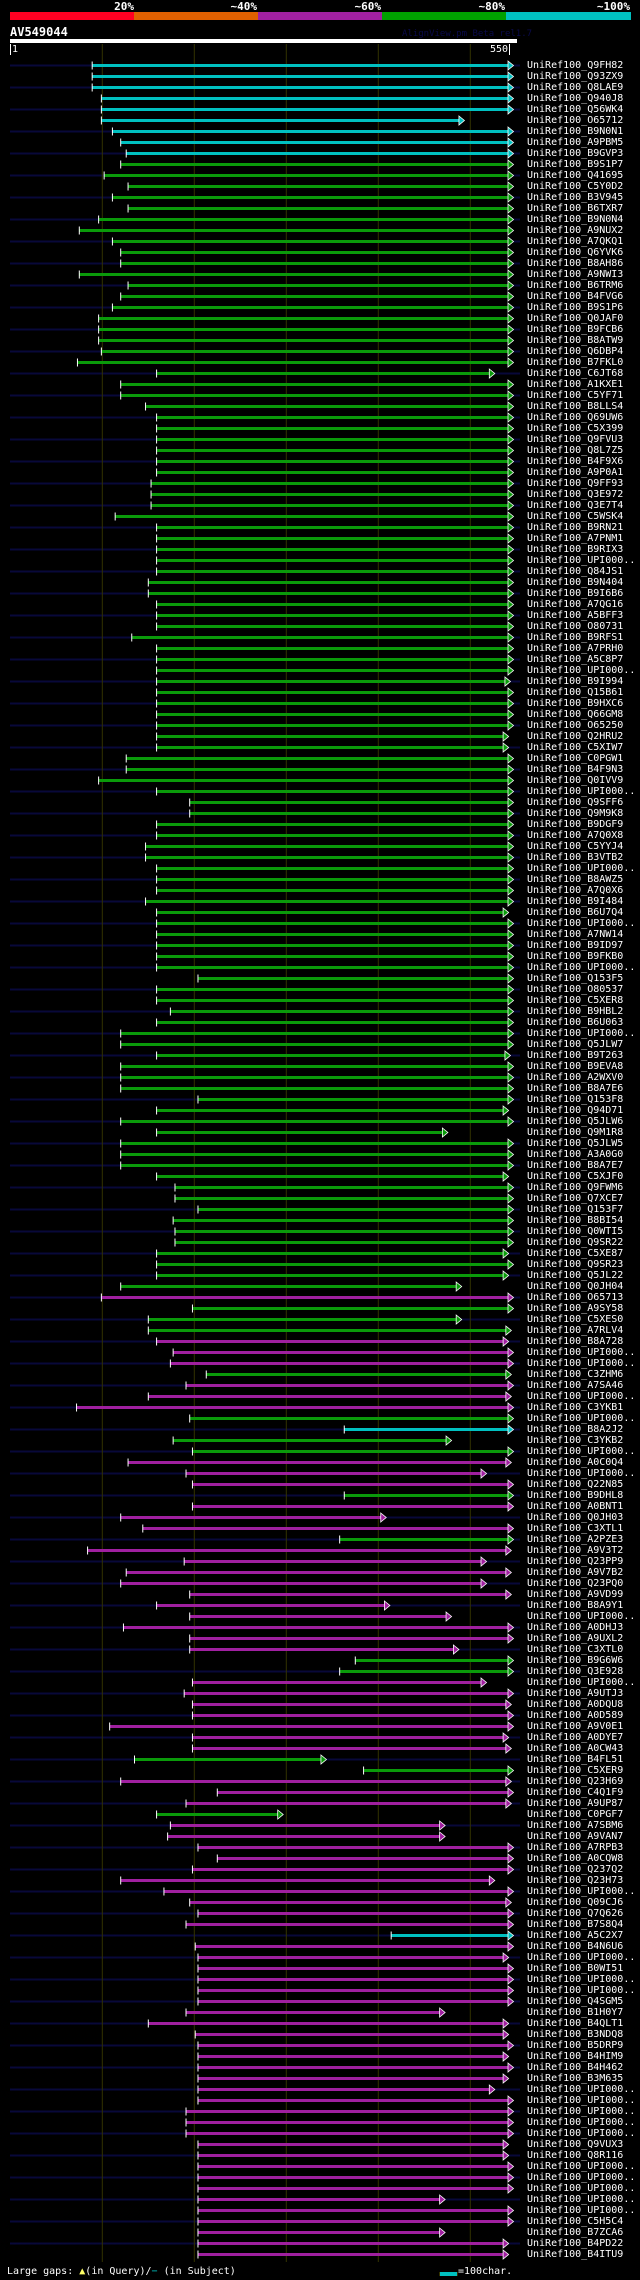 This screenshot has height=2280, width=640. I want to click on hit-label: UniRef100_C3YKB2, so click(575, 1440).